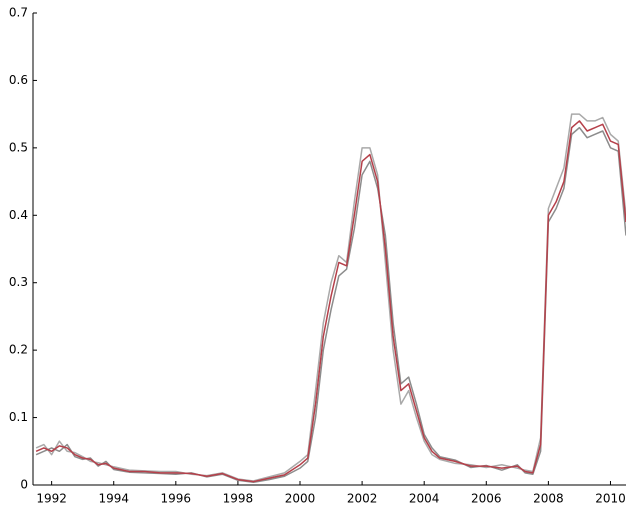 This screenshot has height=514, width=626. What do you see at coordinates (18, 417) in the screenshot?
I see `y-tick-label: 0.1` at bounding box center [18, 417].